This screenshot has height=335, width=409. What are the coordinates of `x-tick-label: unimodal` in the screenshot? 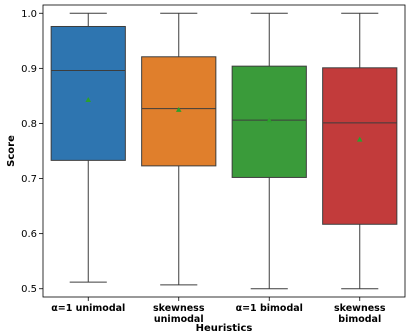 It's located at (179, 319).